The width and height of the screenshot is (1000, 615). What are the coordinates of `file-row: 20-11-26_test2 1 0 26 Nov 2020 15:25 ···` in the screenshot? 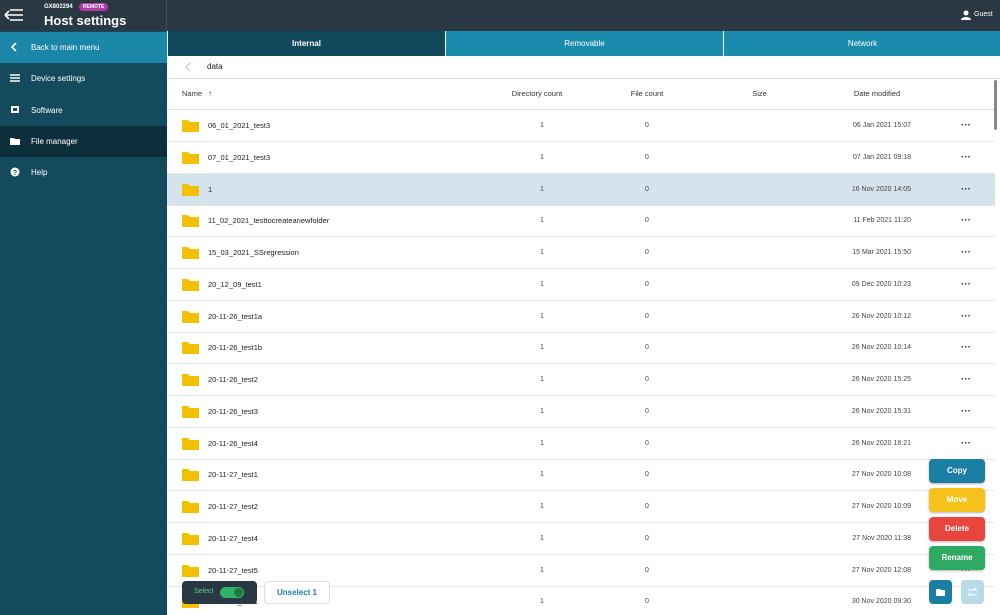 It's located at (581, 380).